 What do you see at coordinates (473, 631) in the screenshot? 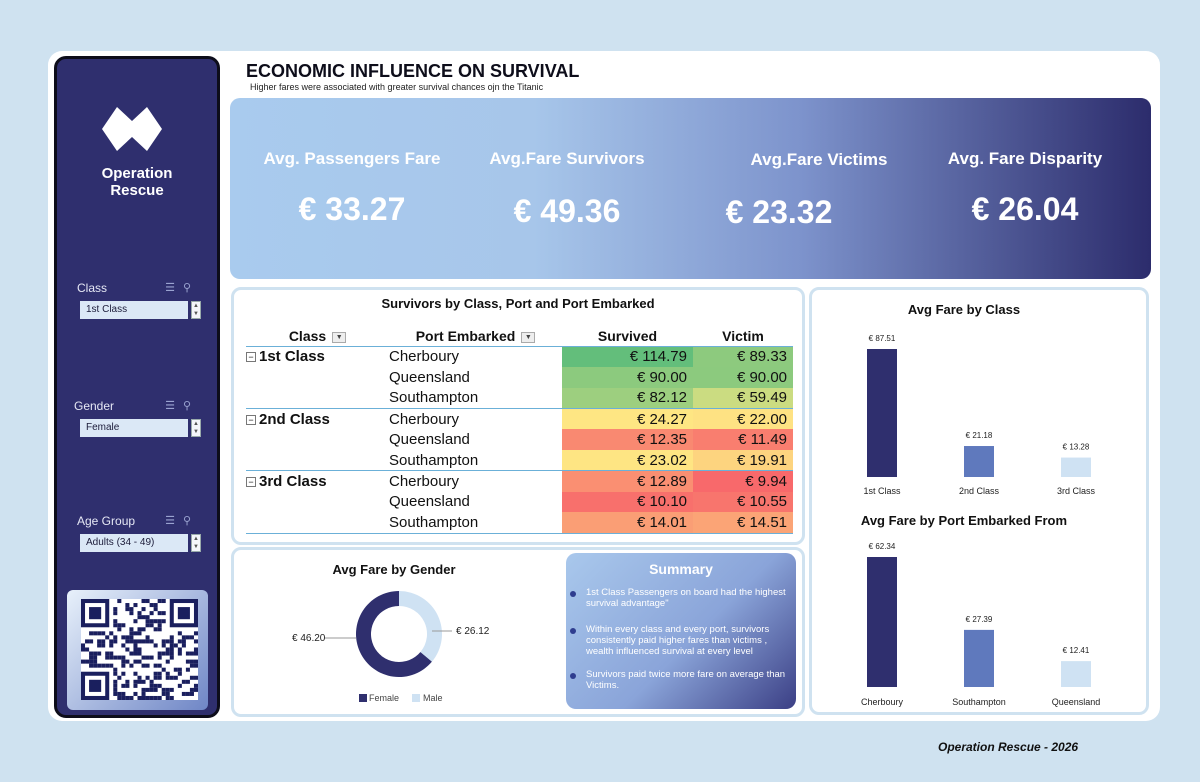
I see `donut-label-male: € 26.12` at bounding box center [473, 631].